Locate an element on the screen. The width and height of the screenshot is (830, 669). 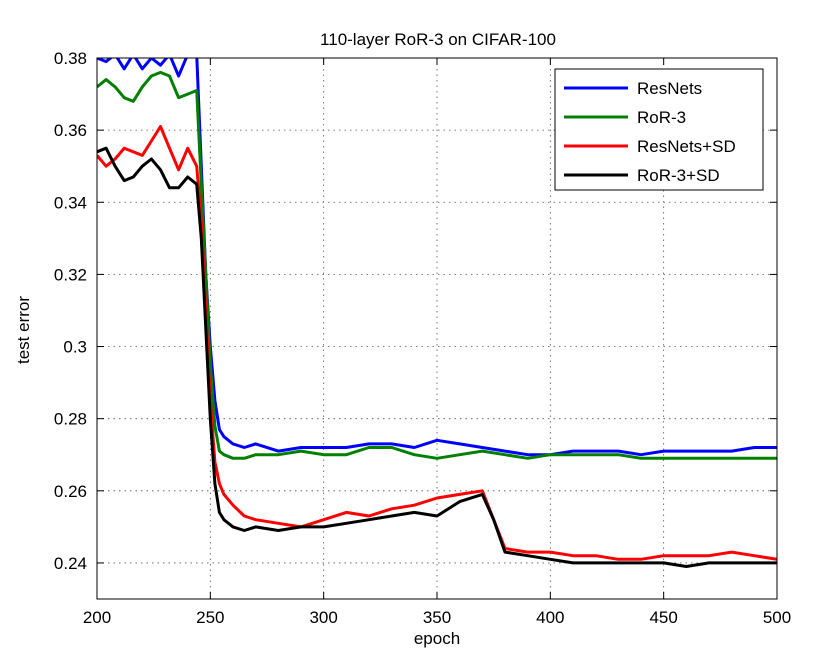
y-tick-label: 0.3 is located at coordinates (75, 347).